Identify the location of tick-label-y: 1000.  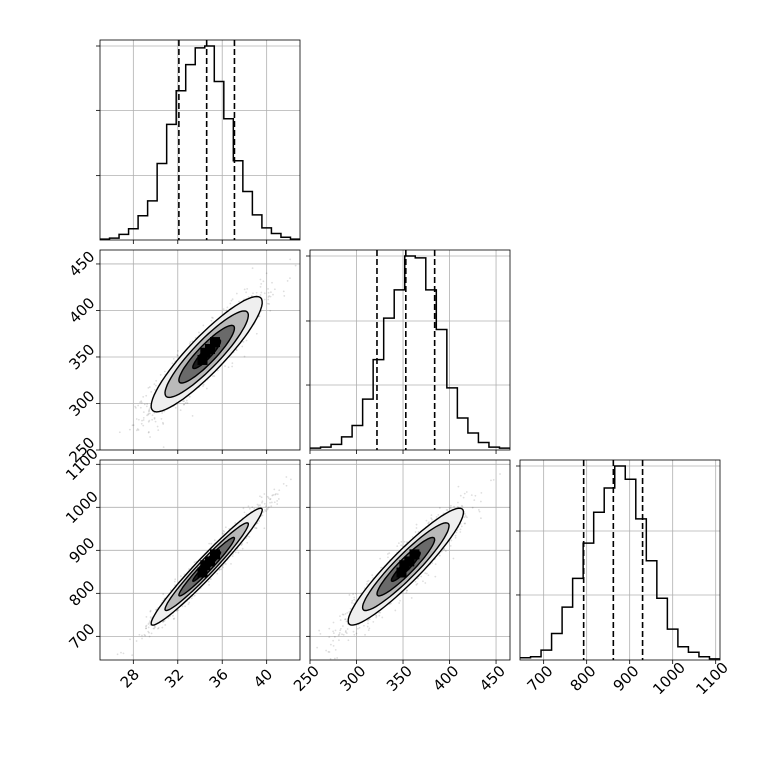
(82, 507).